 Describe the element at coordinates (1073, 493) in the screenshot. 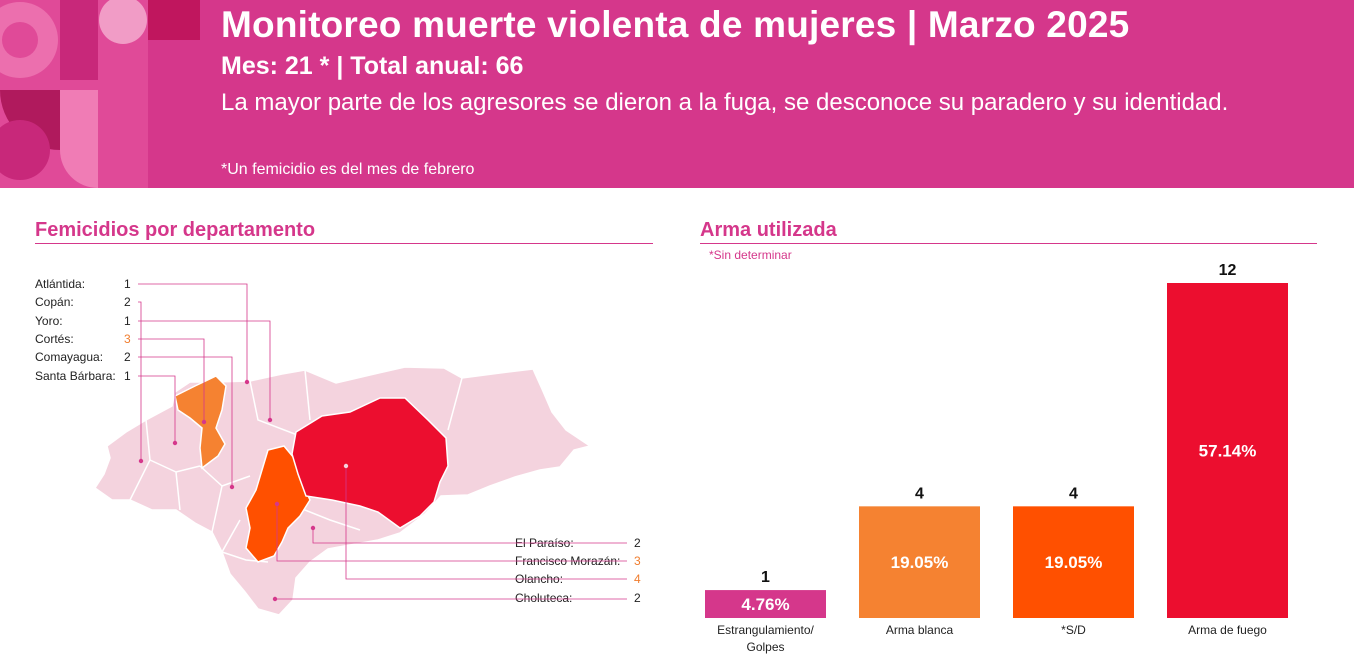

I see `bar-value-label-2: 4` at that location.